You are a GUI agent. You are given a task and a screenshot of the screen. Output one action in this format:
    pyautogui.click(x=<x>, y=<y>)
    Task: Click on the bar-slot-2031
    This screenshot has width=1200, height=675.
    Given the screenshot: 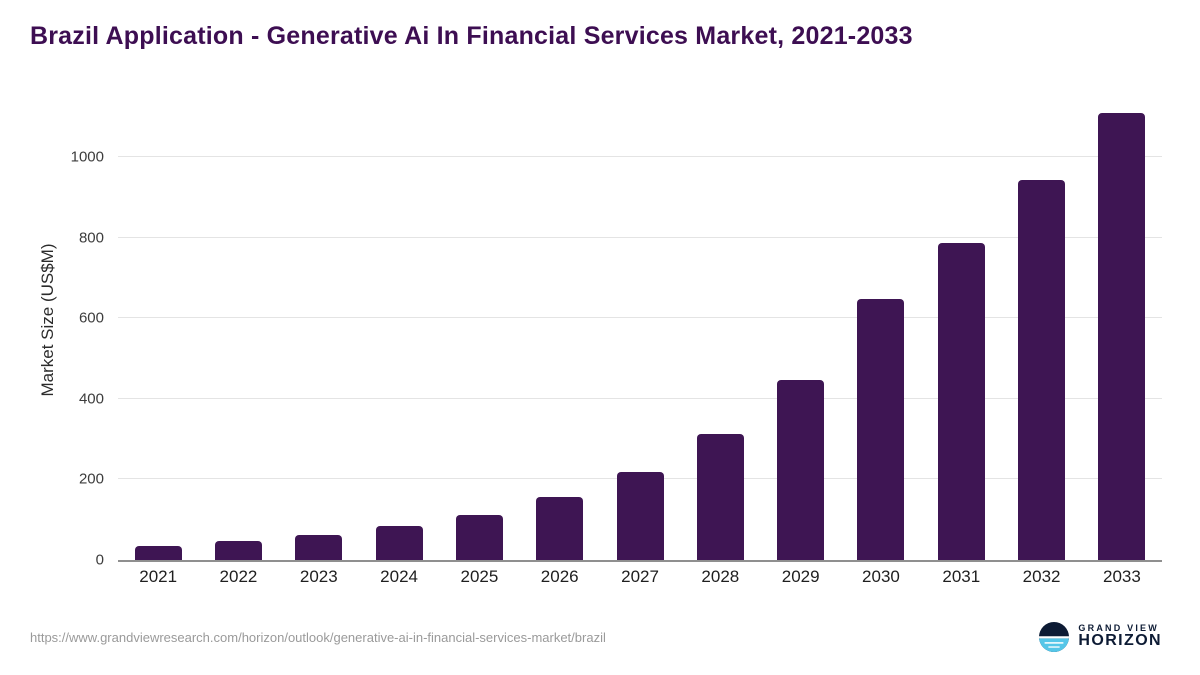 What is the action you would take?
    pyautogui.click(x=961, y=331)
    